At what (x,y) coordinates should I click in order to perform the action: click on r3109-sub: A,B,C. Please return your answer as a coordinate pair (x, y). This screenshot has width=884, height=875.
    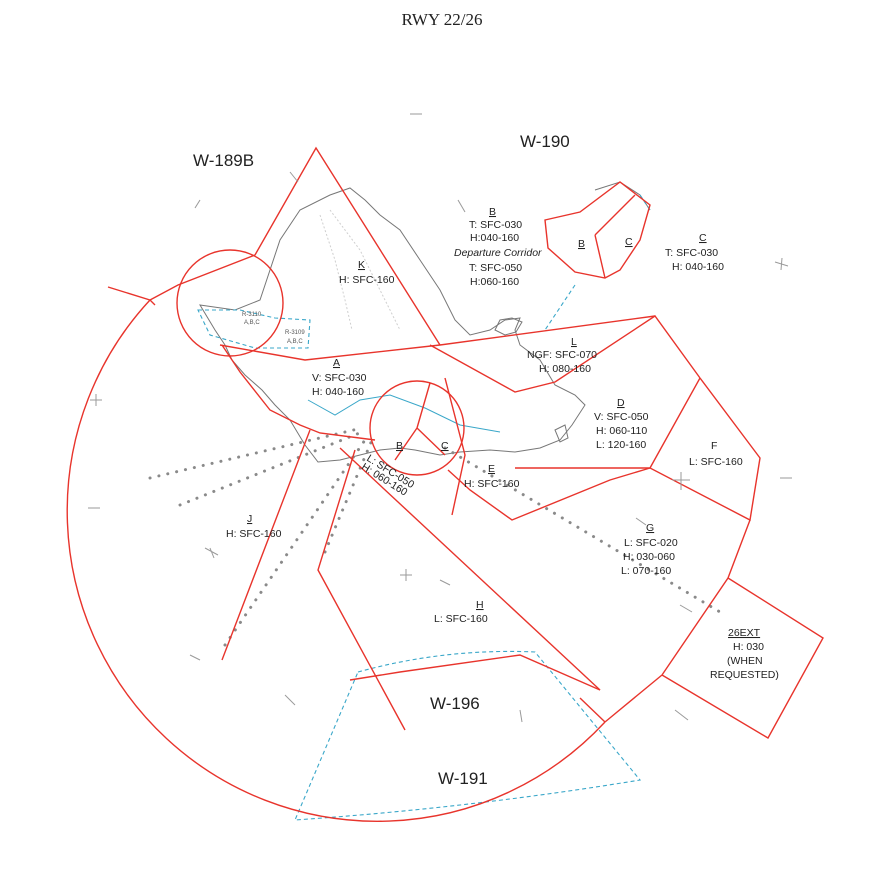
    Looking at the image, I should click on (295, 342).